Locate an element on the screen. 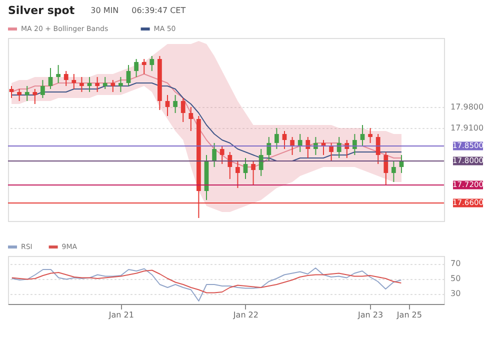  y-tick-label: 30 is located at coordinates (455, 293).